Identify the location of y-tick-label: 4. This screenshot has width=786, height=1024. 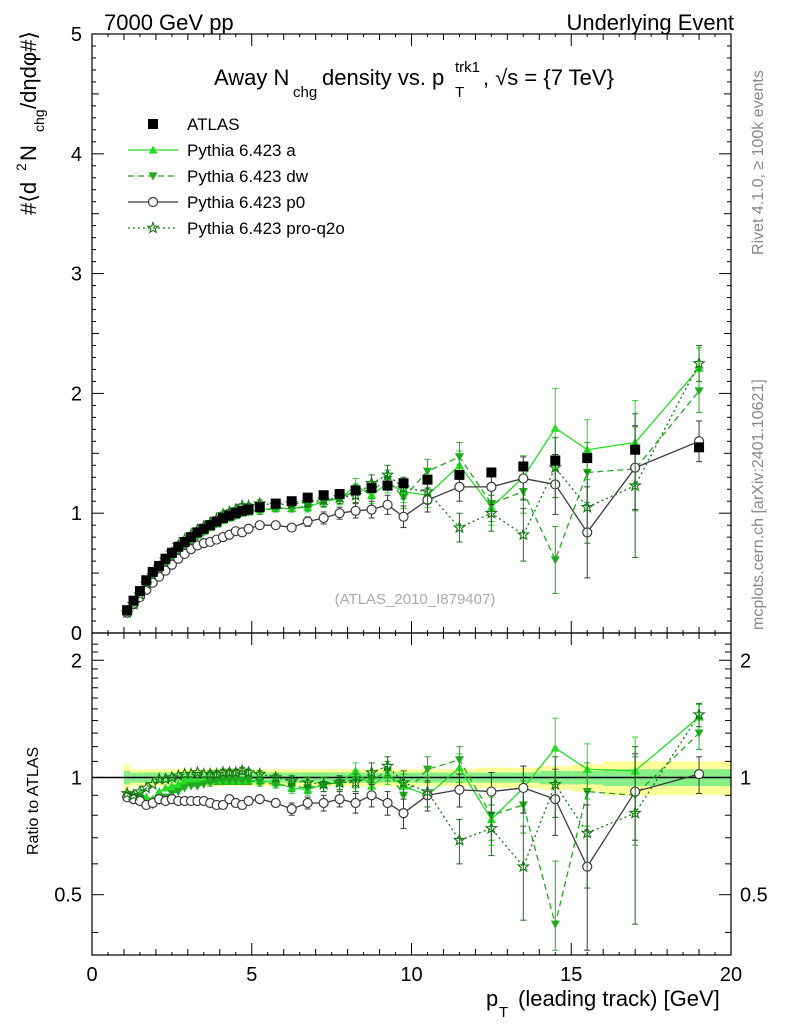
(76, 155).